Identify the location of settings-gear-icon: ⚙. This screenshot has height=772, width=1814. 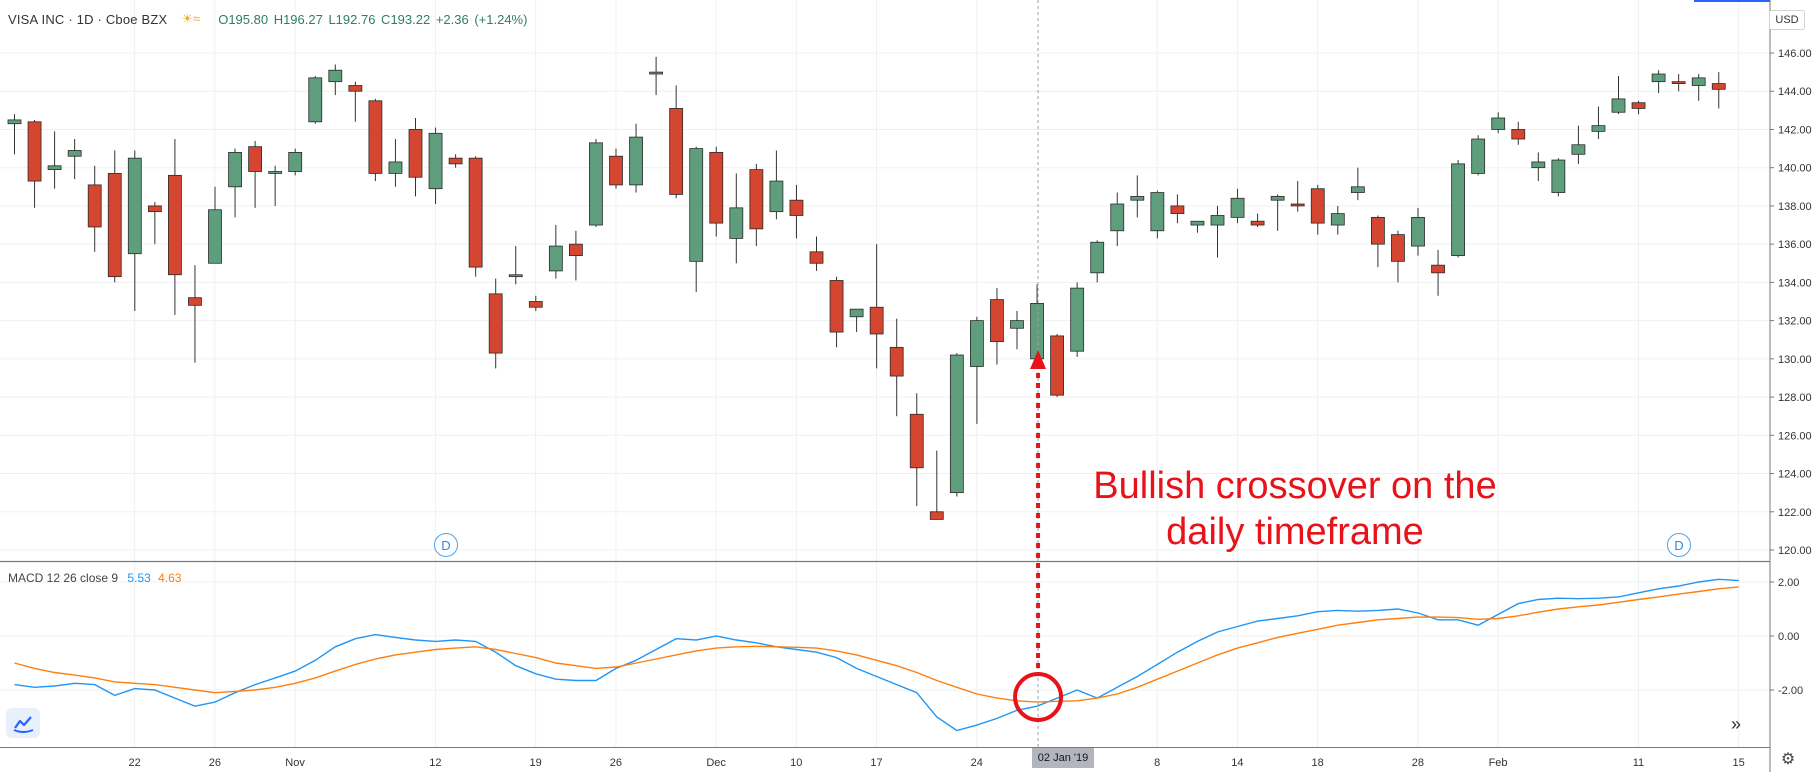
(1788, 759).